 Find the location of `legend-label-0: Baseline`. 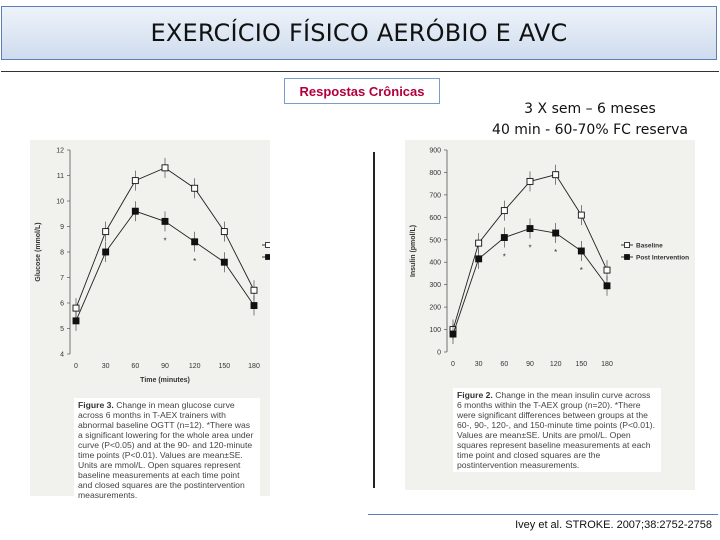

legend-label-0: Baseline is located at coordinates (649, 246).